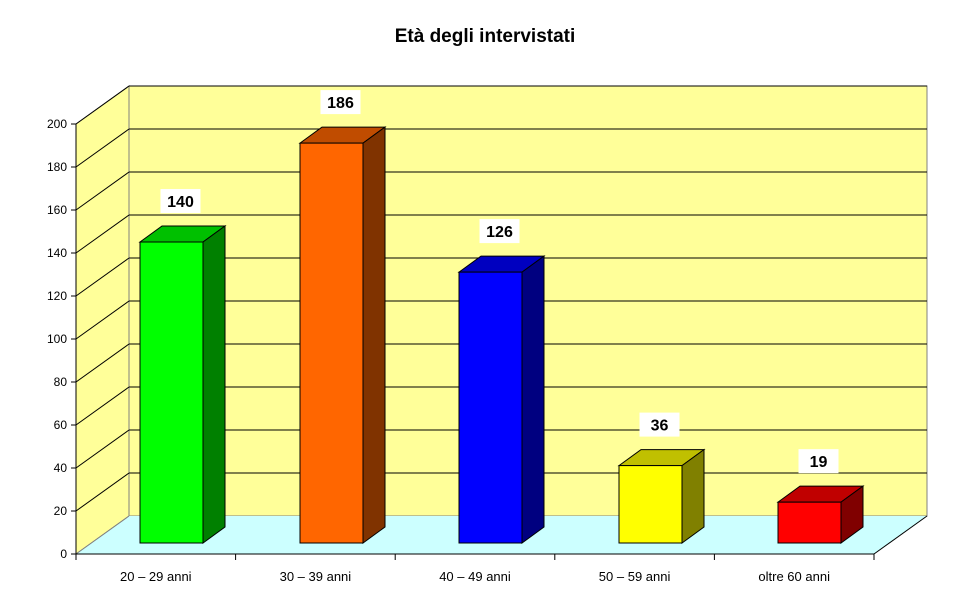 The width and height of the screenshot is (970, 604). I want to click on value-label: 126, so click(499, 232).